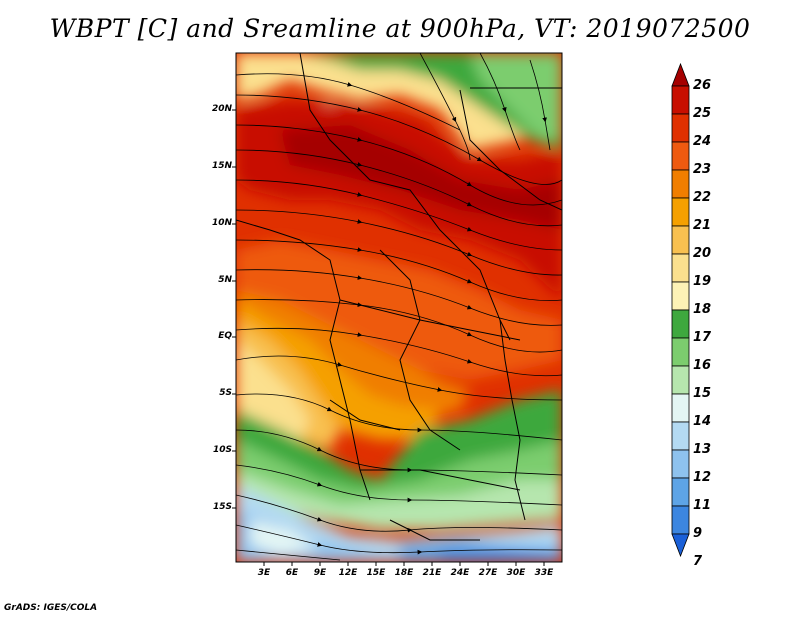 Image resolution: width=800 pixels, height=618 pixels. What do you see at coordinates (51, 608) in the screenshot?
I see `footer-credit: GrADS: IGES/COLA` at bounding box center [51, 608].